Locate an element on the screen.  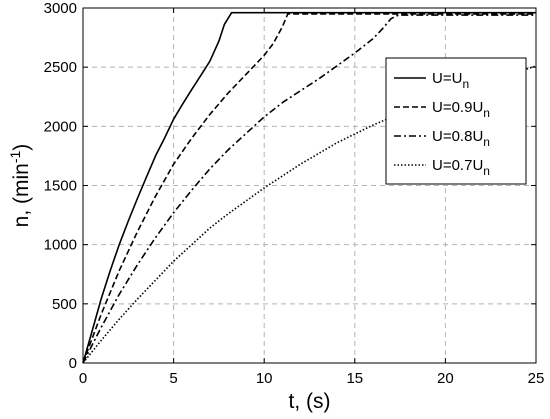
y-tick-label: 3000 is located at coordinates (60, 8).